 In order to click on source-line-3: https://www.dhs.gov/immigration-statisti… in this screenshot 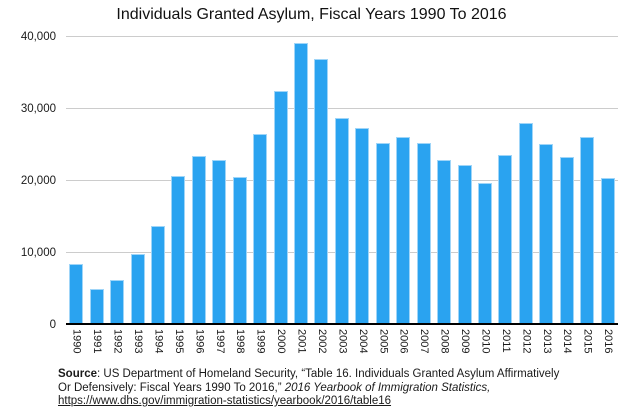, I will do `click(338, 402)`.